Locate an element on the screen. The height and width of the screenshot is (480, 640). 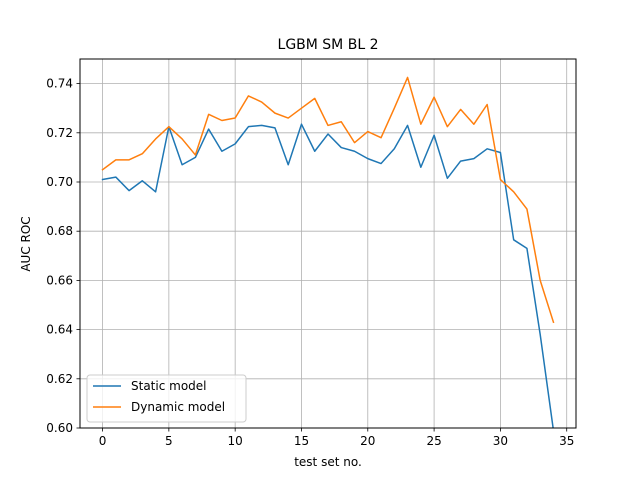
legend-box is located at coordinates (166, 398).